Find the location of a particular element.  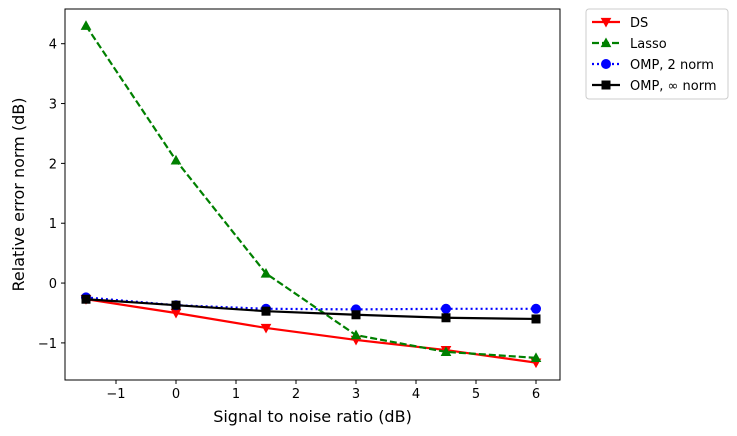

legend-label: Lasso is located at coordinates (648, 44).